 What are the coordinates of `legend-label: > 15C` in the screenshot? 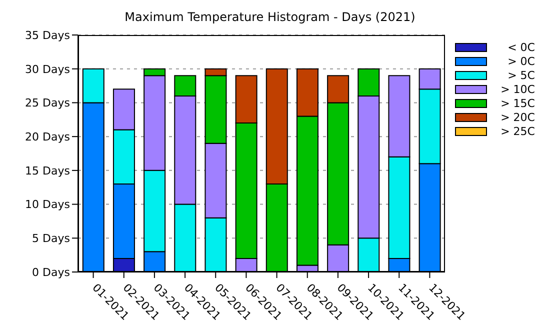 It's located at (517, 103).